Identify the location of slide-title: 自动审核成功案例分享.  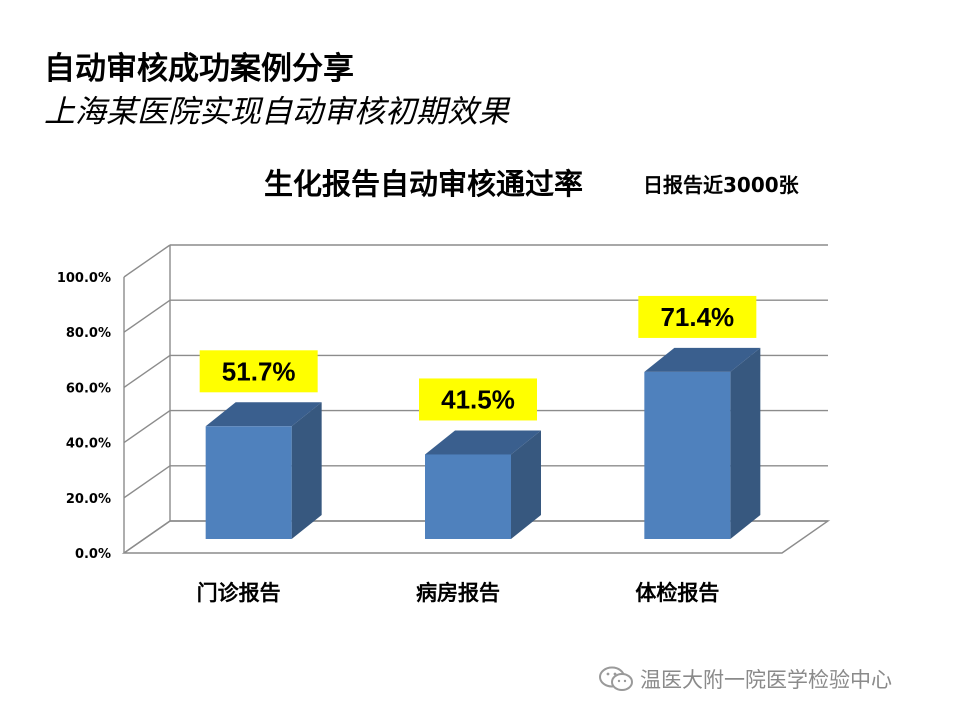
(199, 69).